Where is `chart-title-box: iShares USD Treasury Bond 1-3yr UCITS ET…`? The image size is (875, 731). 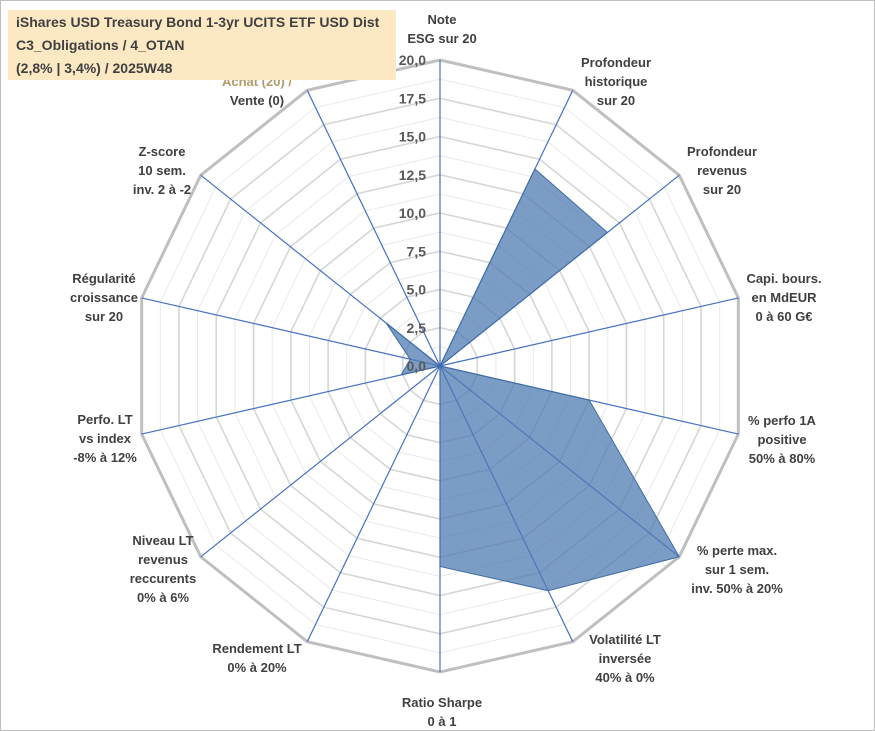 chart-title-box: iShares USD Treasury Bond 1-3yr UCITS ET… is located at coordinates (202, 45).